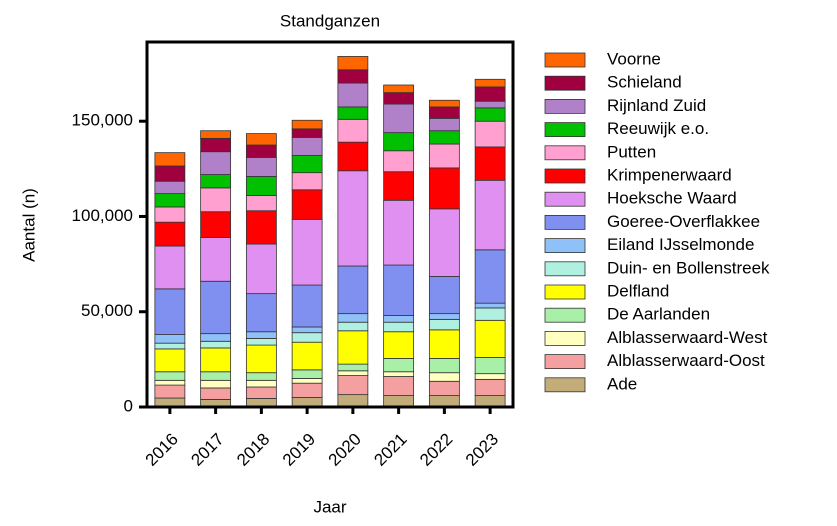  I want to click on legend-label: Voorne, so click(634, 58).